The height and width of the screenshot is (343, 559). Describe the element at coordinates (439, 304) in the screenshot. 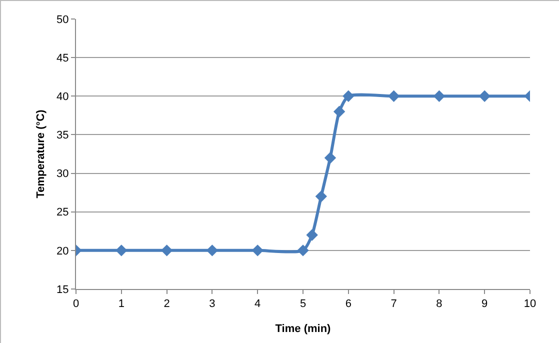

I see `x-tick-label: 8` at that location.